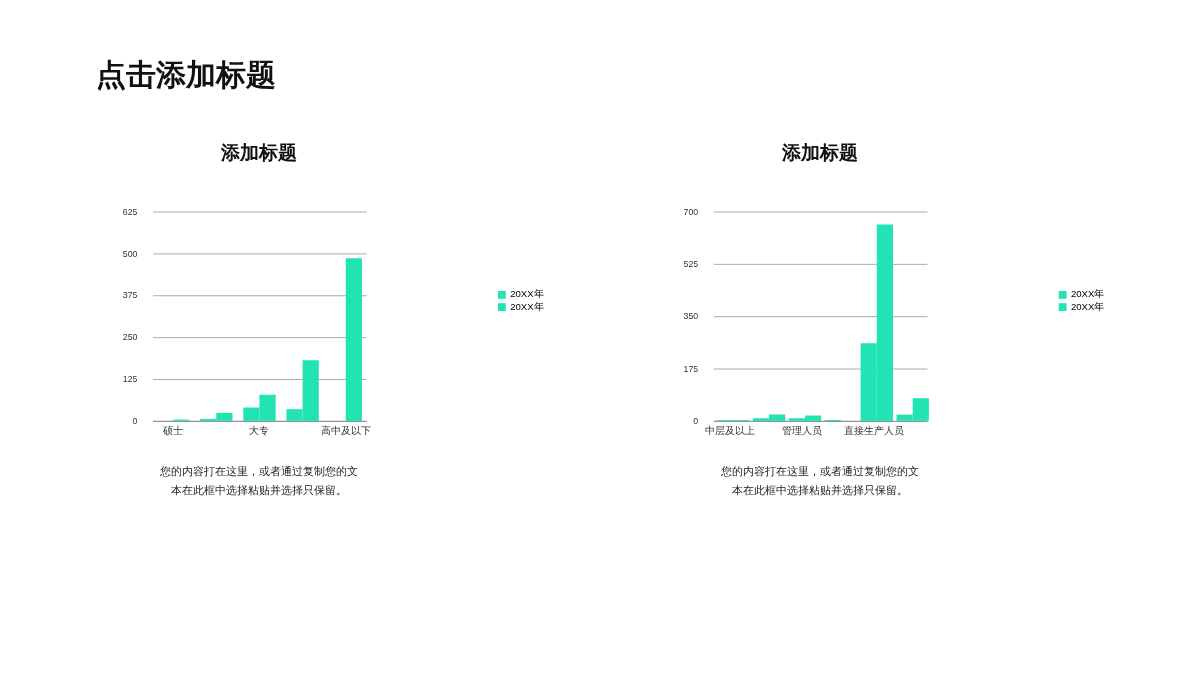 This screenshot has height=675, width=1200. Describe the element at coordinates (130, 295) in the screenshot. I see `y-tick-label: 375` at that location.